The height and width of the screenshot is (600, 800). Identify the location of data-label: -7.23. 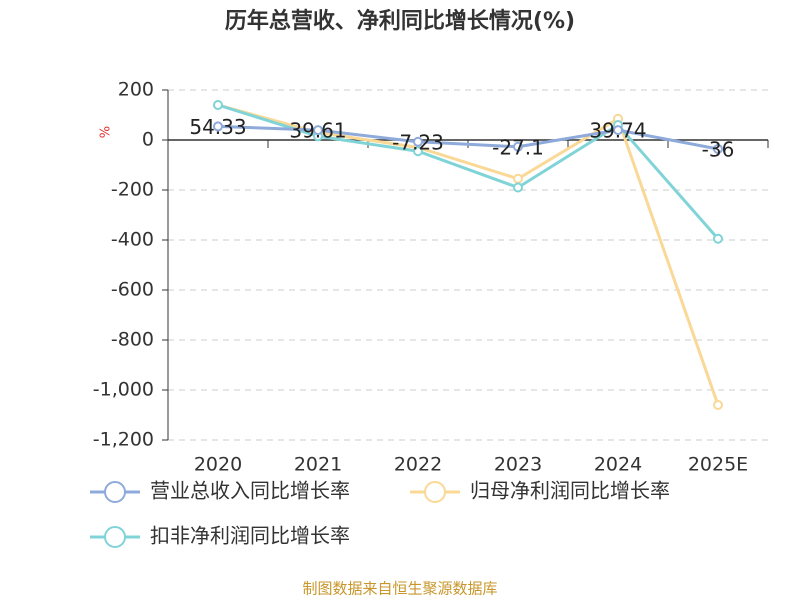
(418, 142).